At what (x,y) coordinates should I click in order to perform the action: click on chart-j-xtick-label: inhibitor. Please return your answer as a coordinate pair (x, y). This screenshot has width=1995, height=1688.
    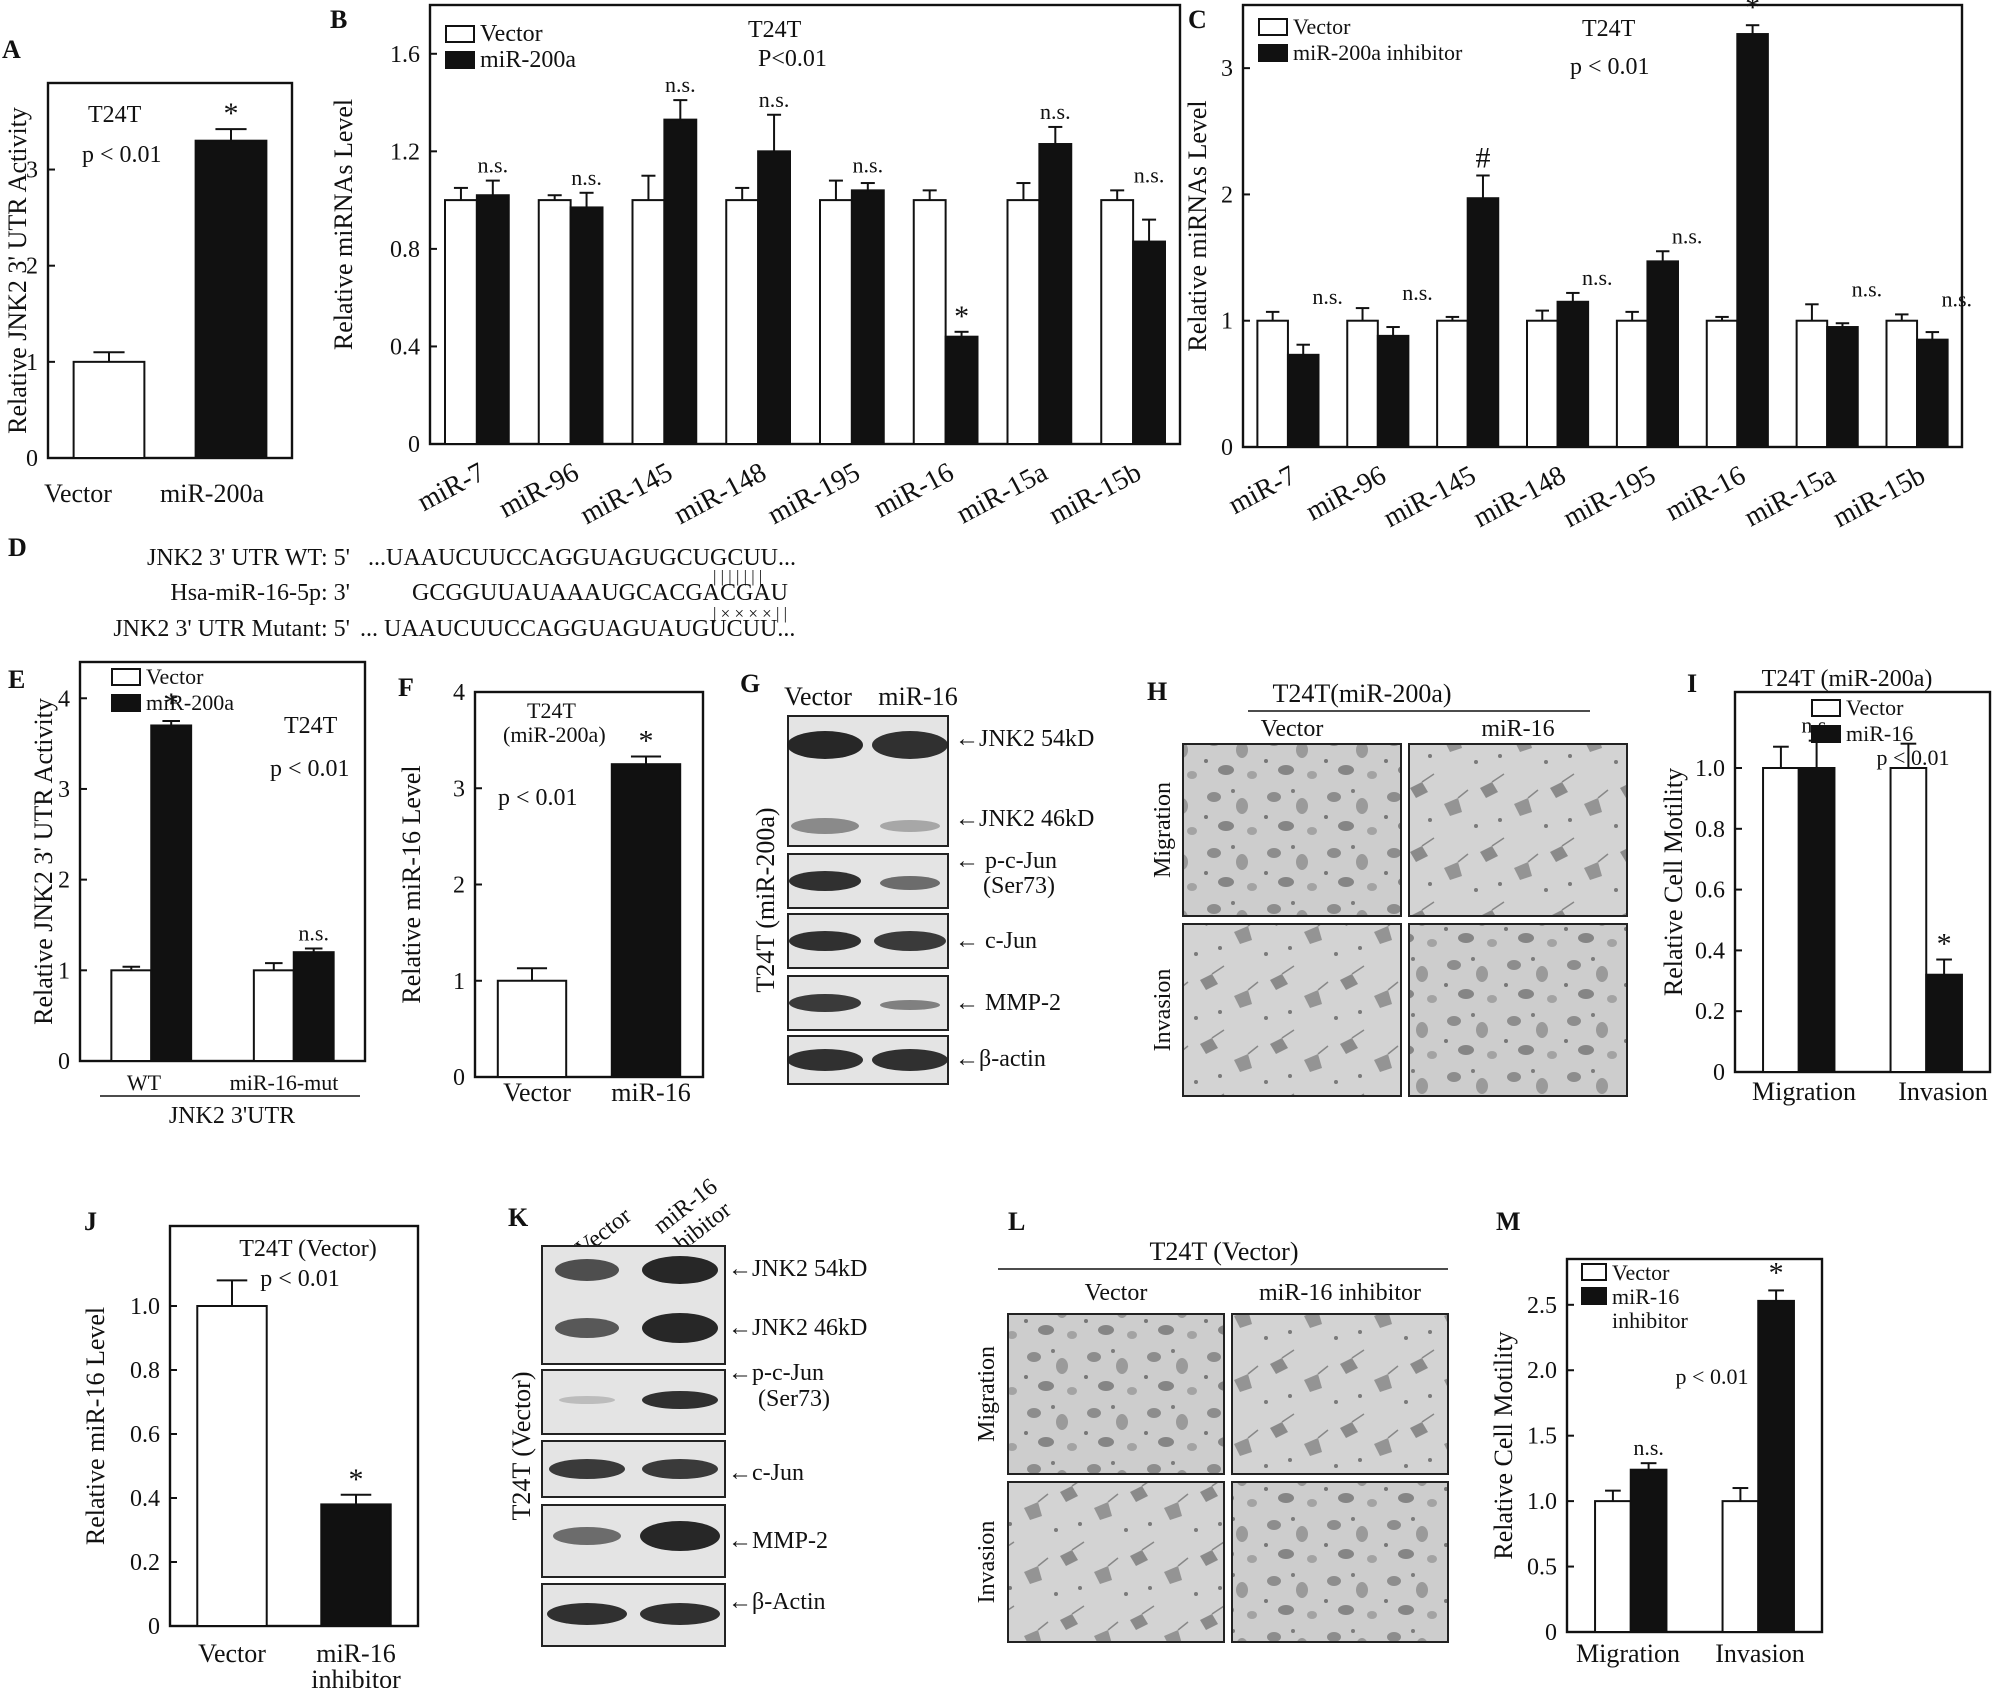
    Looking at the image, I should click on (356, 1676).